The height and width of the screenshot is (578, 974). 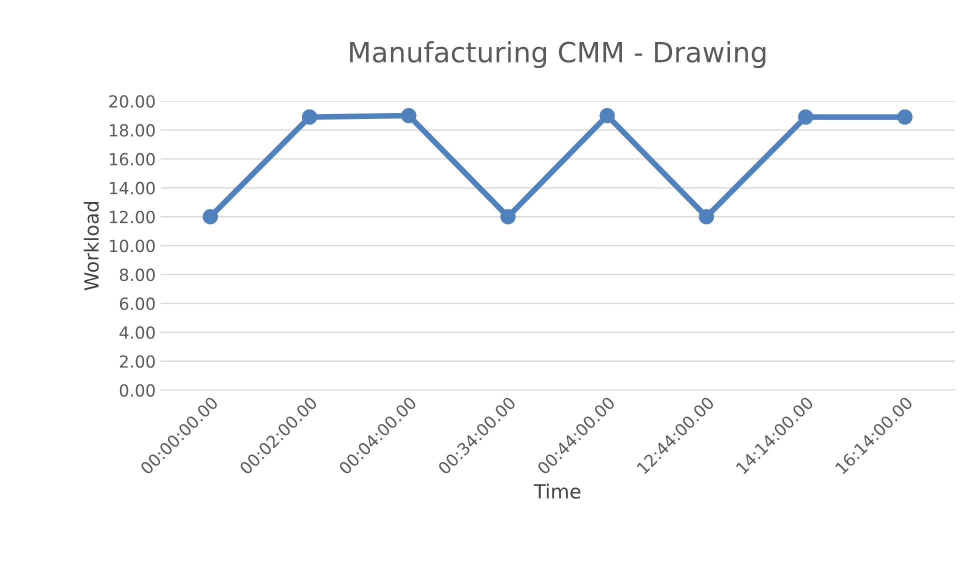 What do you see at coordinates (137, 303) in the screenshot?
I see `y-tick-label: 6.00` at bounding box center [137, 303].